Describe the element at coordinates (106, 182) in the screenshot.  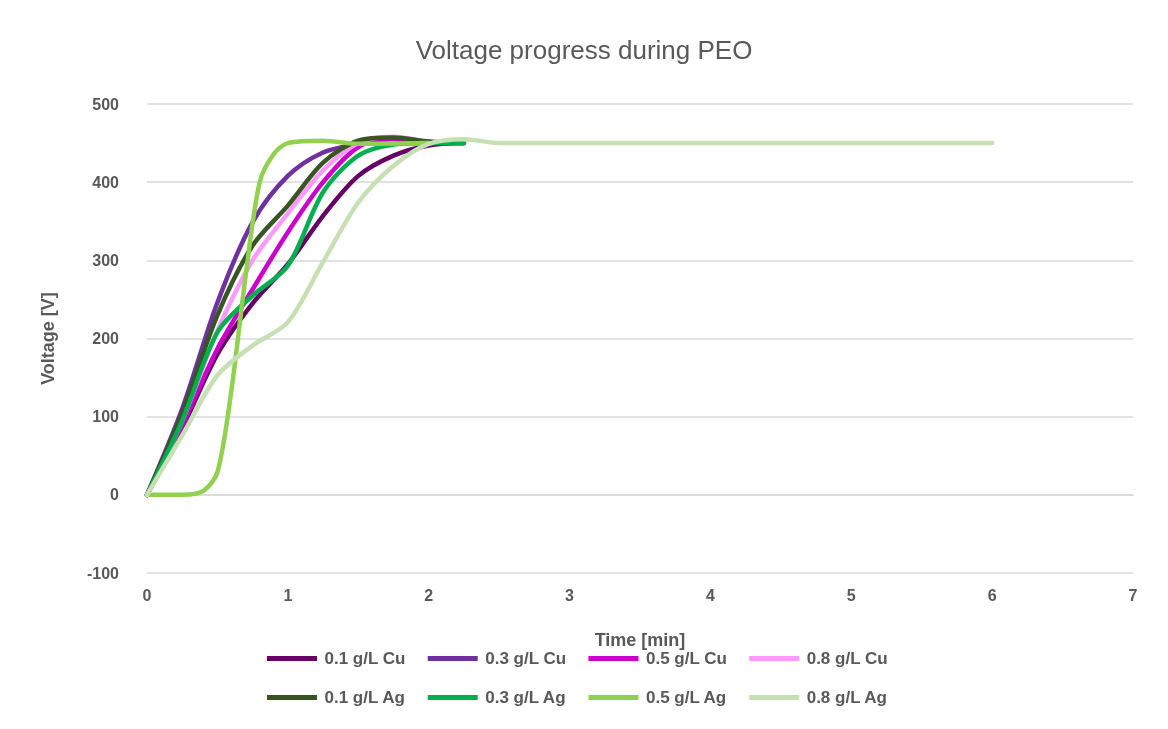
I see `y-tick-label: 400` at that location.